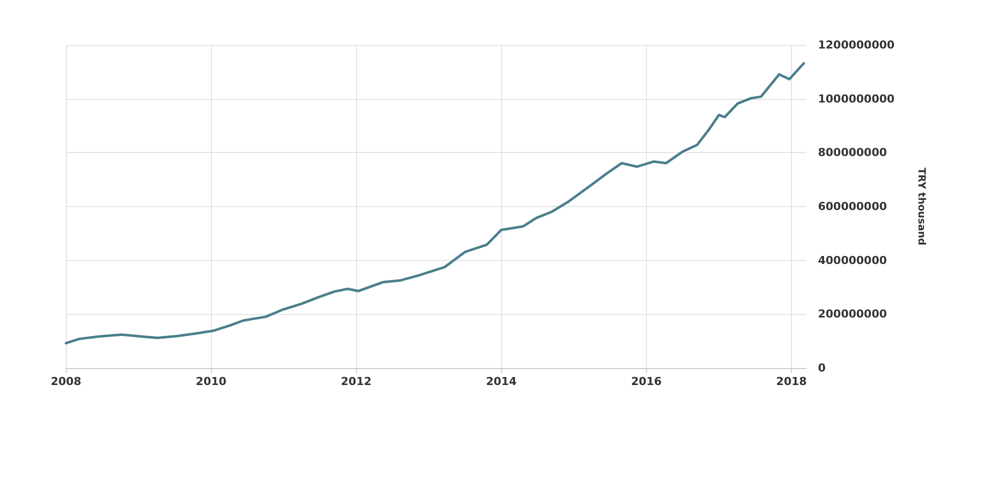 This screenshot has height=504, width=1000. Describe the element at coordinates (853, 260) in the screenshot. I see `y-tick-label: 400000000` at that location.